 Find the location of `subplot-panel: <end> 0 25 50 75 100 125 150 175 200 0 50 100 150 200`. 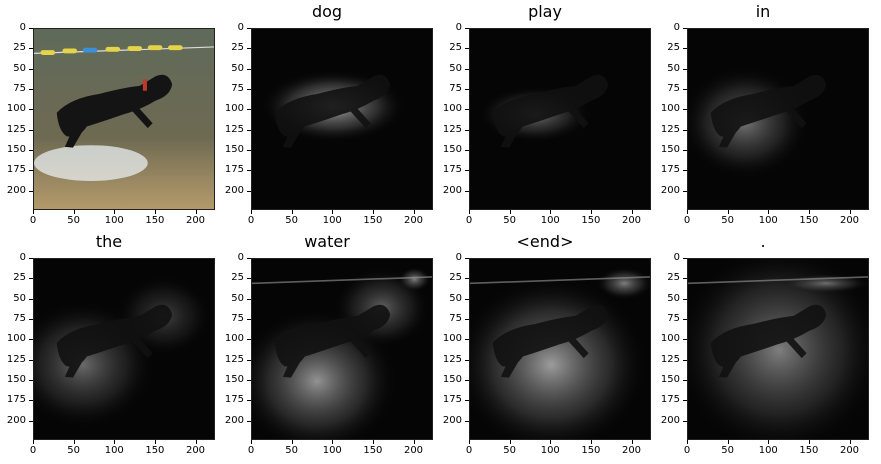

subplot-panel: <end> 0 25 50 75 100 125 150 175 200 0 50 100 150 200 is located at coordinates (545, 348).